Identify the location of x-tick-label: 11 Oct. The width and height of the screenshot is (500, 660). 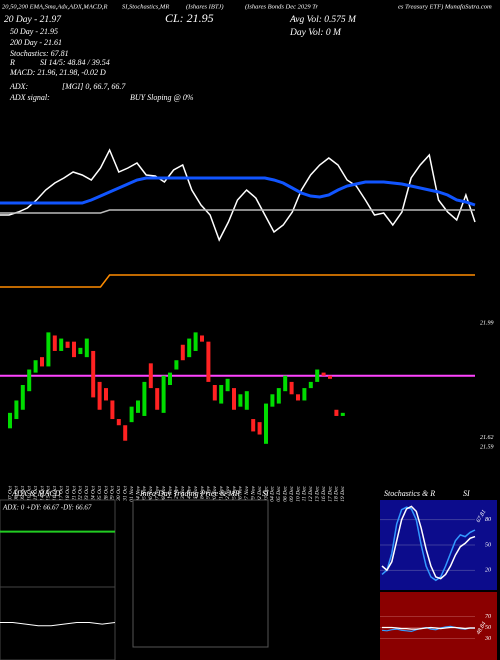
(36, 493).